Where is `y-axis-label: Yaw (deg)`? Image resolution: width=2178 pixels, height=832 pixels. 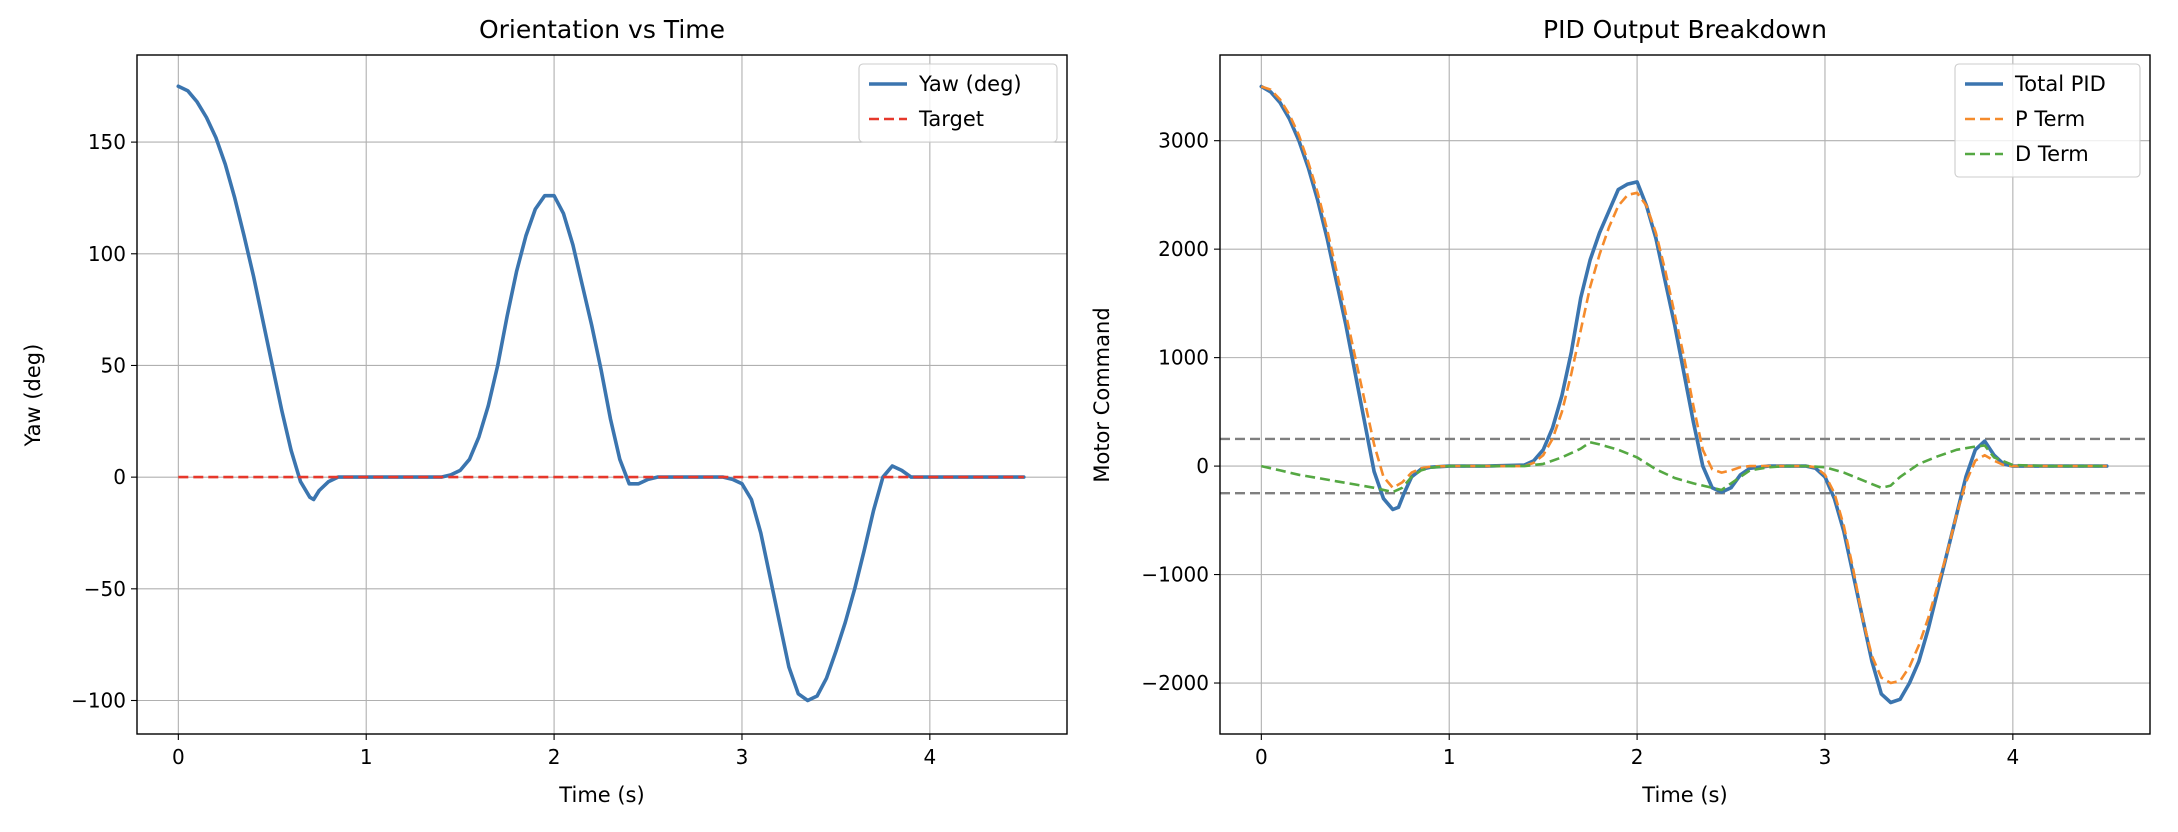 y-axis-label: Yaw (deg) is located at coordinates (33, 396).